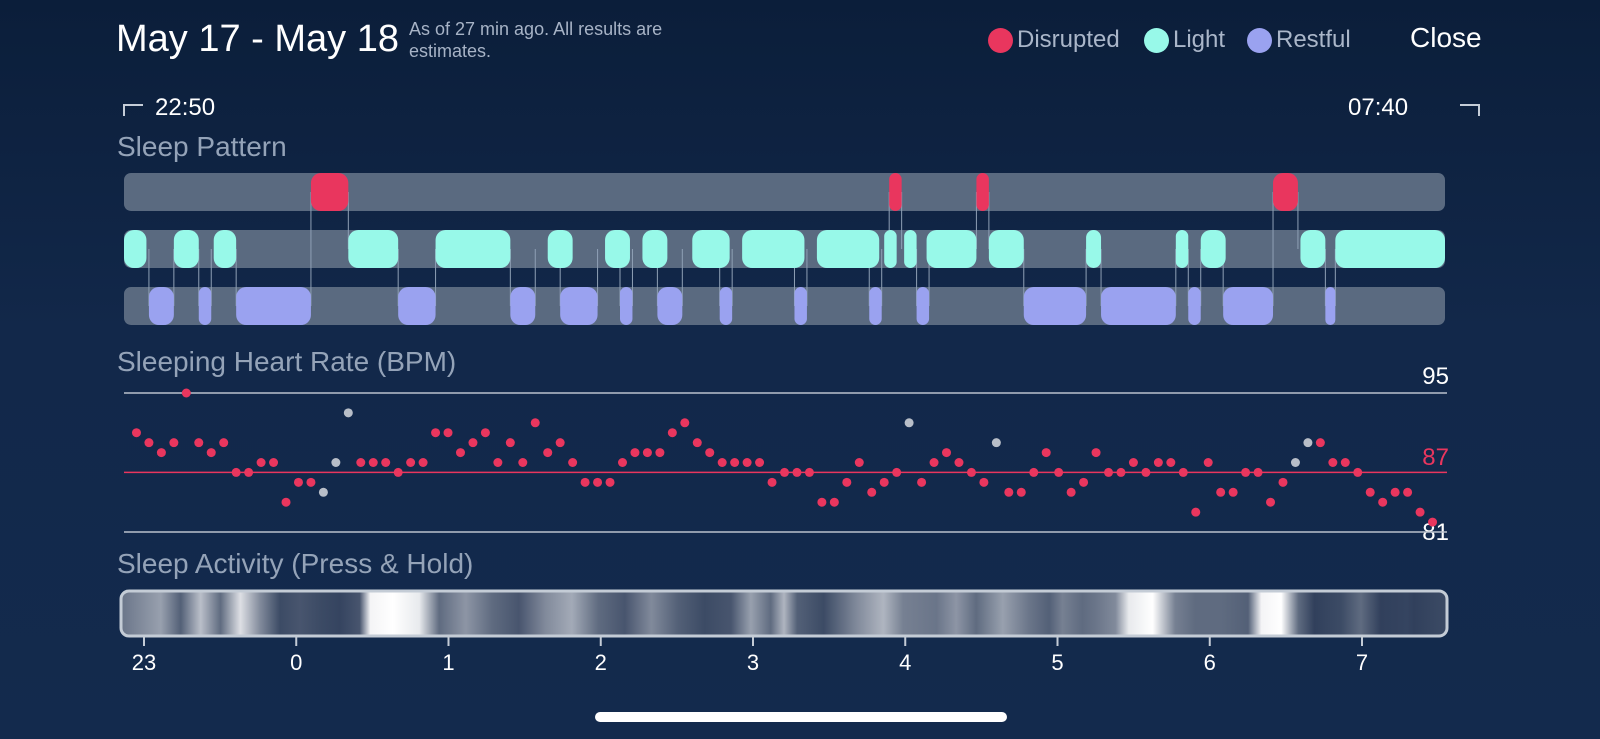  Describe the element at coordinates (801, 717) in the screenshot. I see `home-indicator` at that location.